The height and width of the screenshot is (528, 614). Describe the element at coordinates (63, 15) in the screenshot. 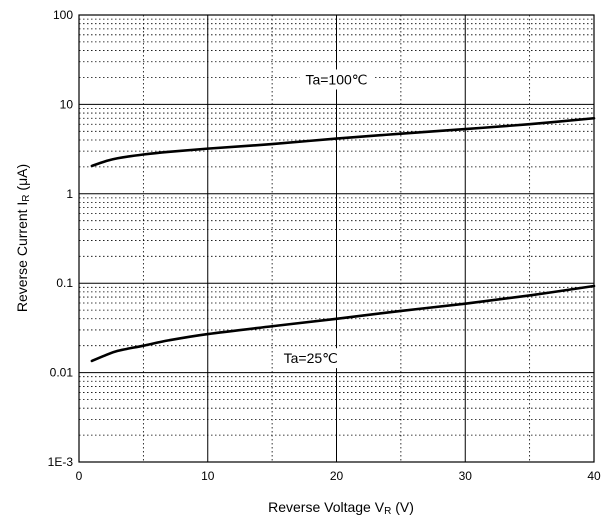

I see `y-tick-label: 100` at that location.